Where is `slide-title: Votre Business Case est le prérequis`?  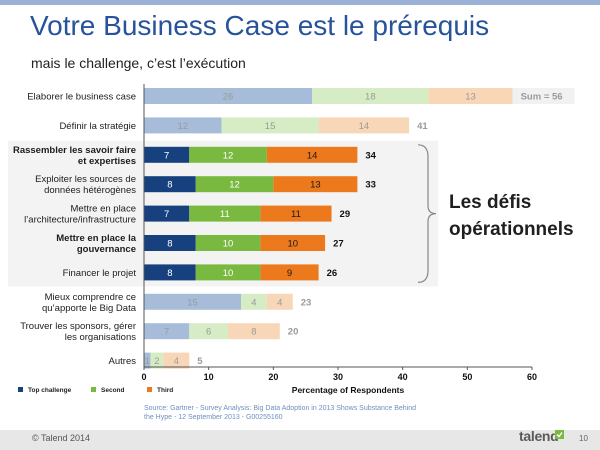 slide-title: Votre Business Case est le prérequis is located at coordinates (260, 25).